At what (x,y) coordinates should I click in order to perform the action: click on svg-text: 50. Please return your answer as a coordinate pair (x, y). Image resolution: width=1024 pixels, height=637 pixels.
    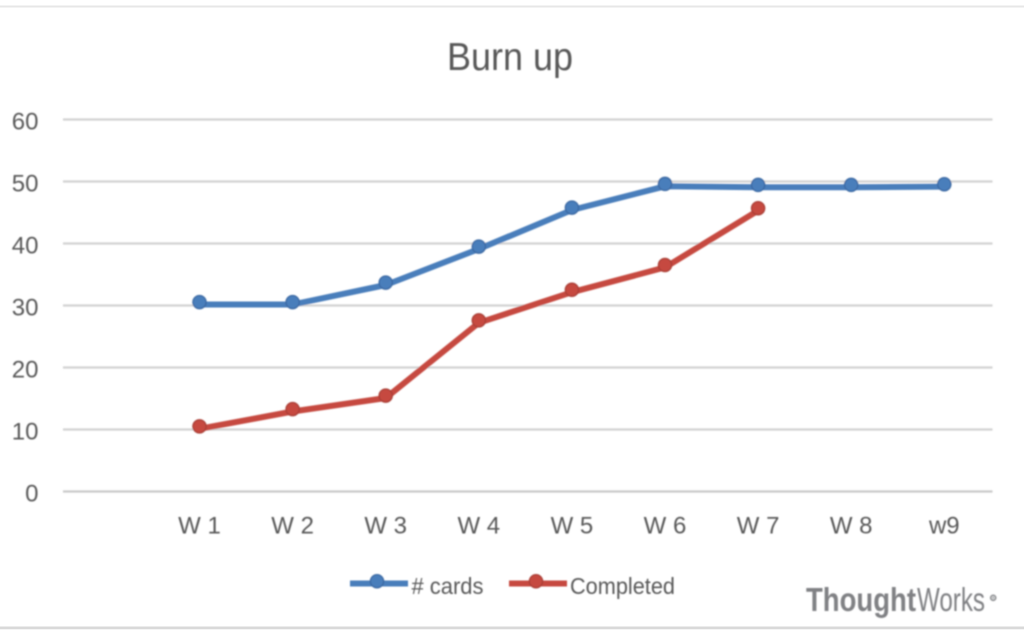
    Looking at the image, I should click on (25, 184).